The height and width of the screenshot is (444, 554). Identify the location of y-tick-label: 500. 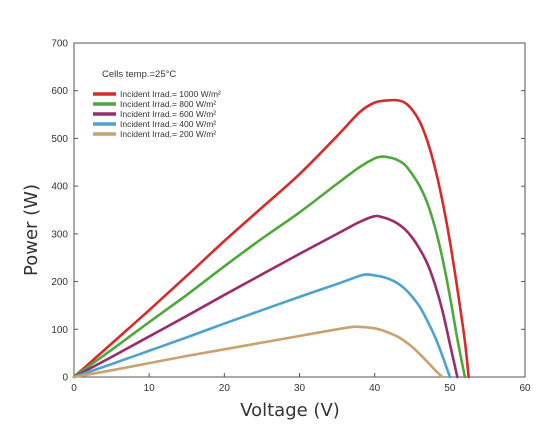
(59, 139).